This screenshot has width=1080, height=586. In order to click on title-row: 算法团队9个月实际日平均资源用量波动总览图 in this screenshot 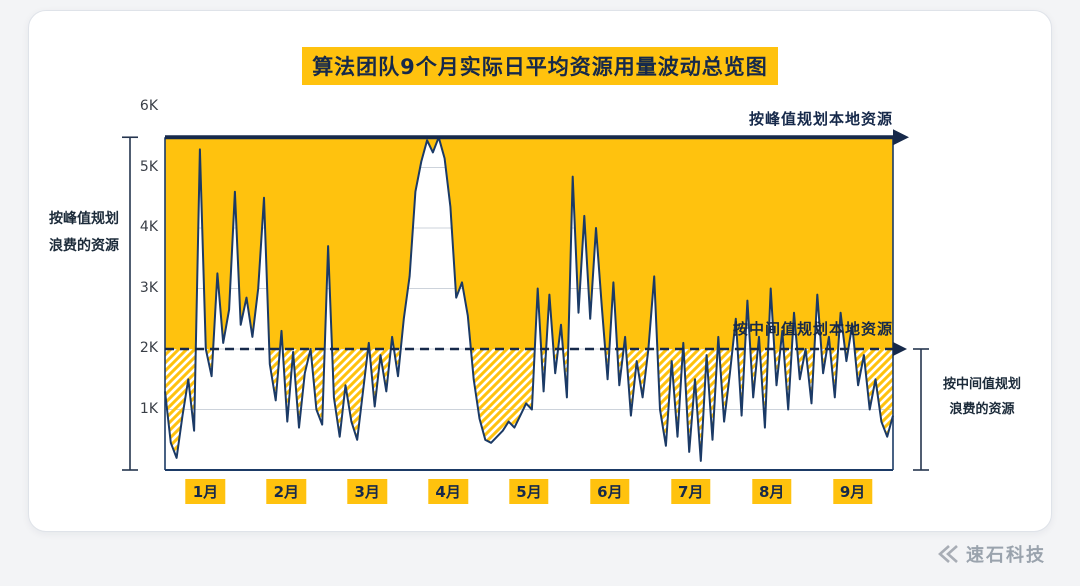, I will do `click(540, 66)`.